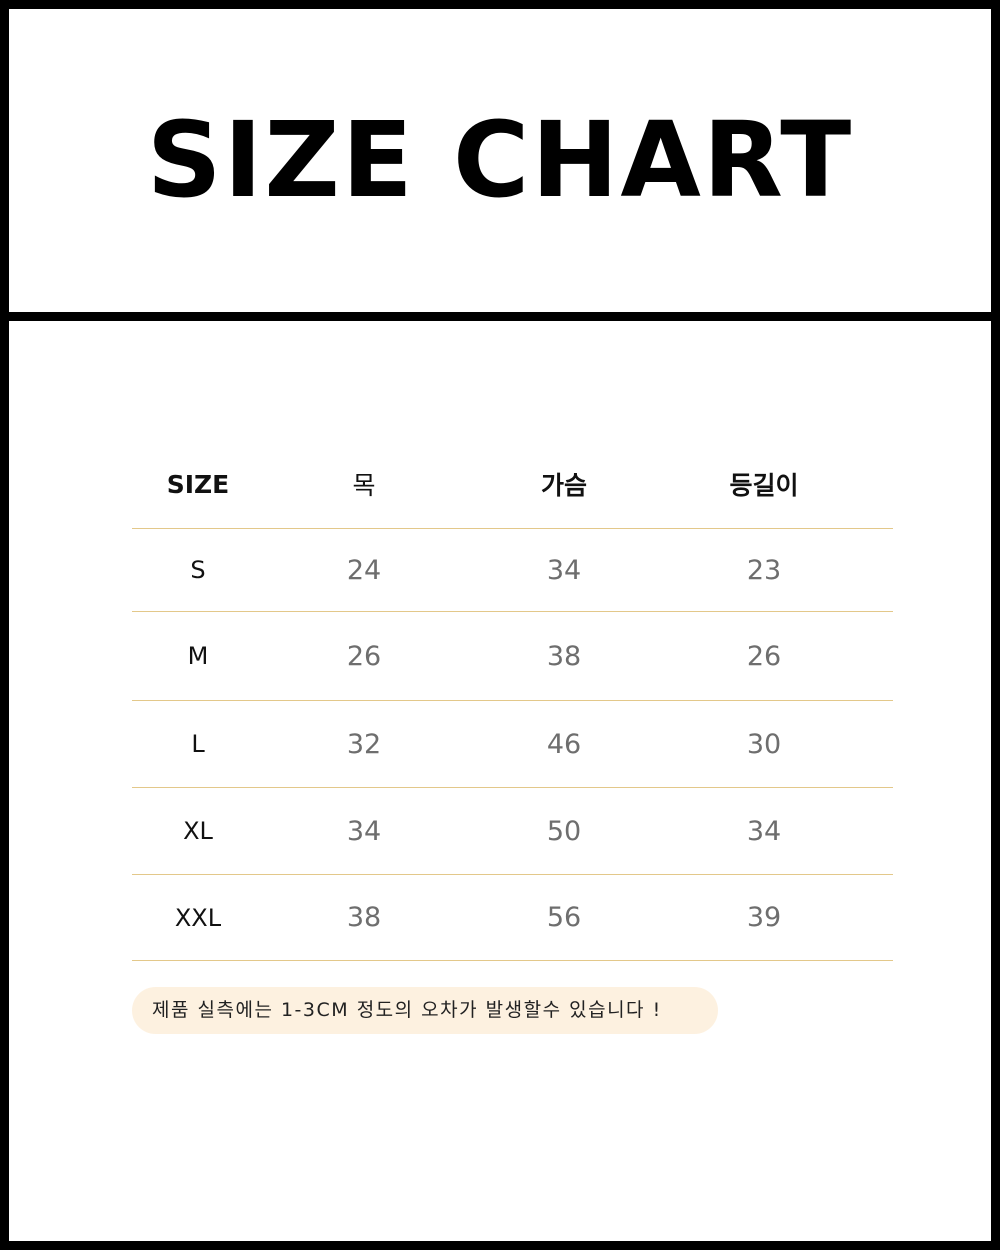 This screenshot has width=1000, height=1250. I want to click on size-label: L, so click(198, 744).